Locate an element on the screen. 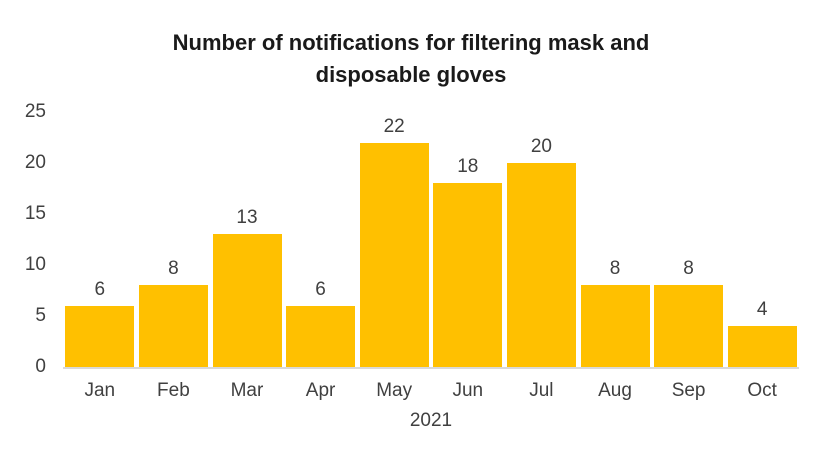 The width and height of the screenshot is (822, 449). y-tick-label: 15 is located at coordinates (35, 213).